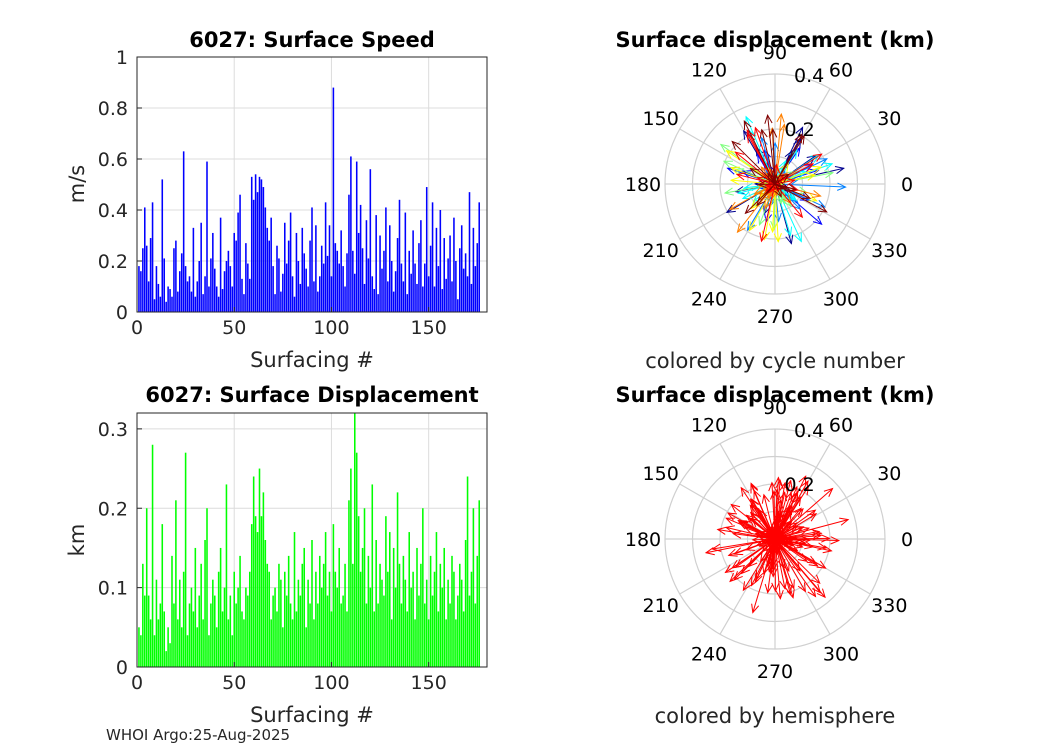 Image resolution: width=1050 pixels, height=750 pixels. I want to click on displacement-xlabel: Surfacing #, so click(312, 715).